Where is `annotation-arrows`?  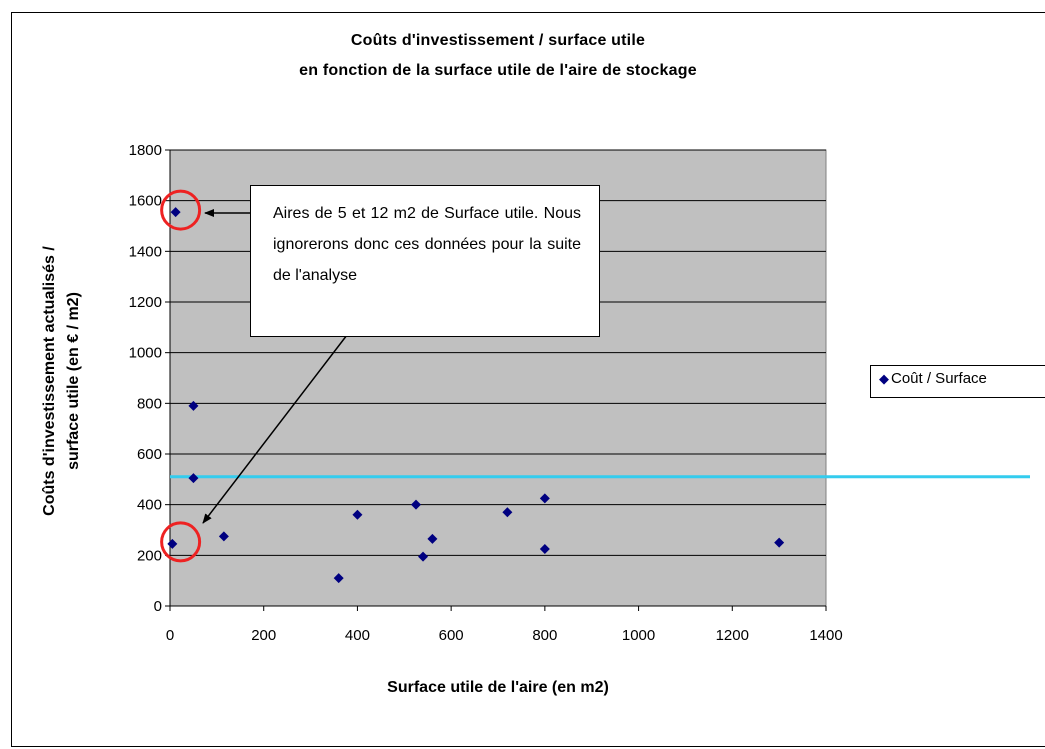
annotation-arrows is located at coordinates (275, 366).